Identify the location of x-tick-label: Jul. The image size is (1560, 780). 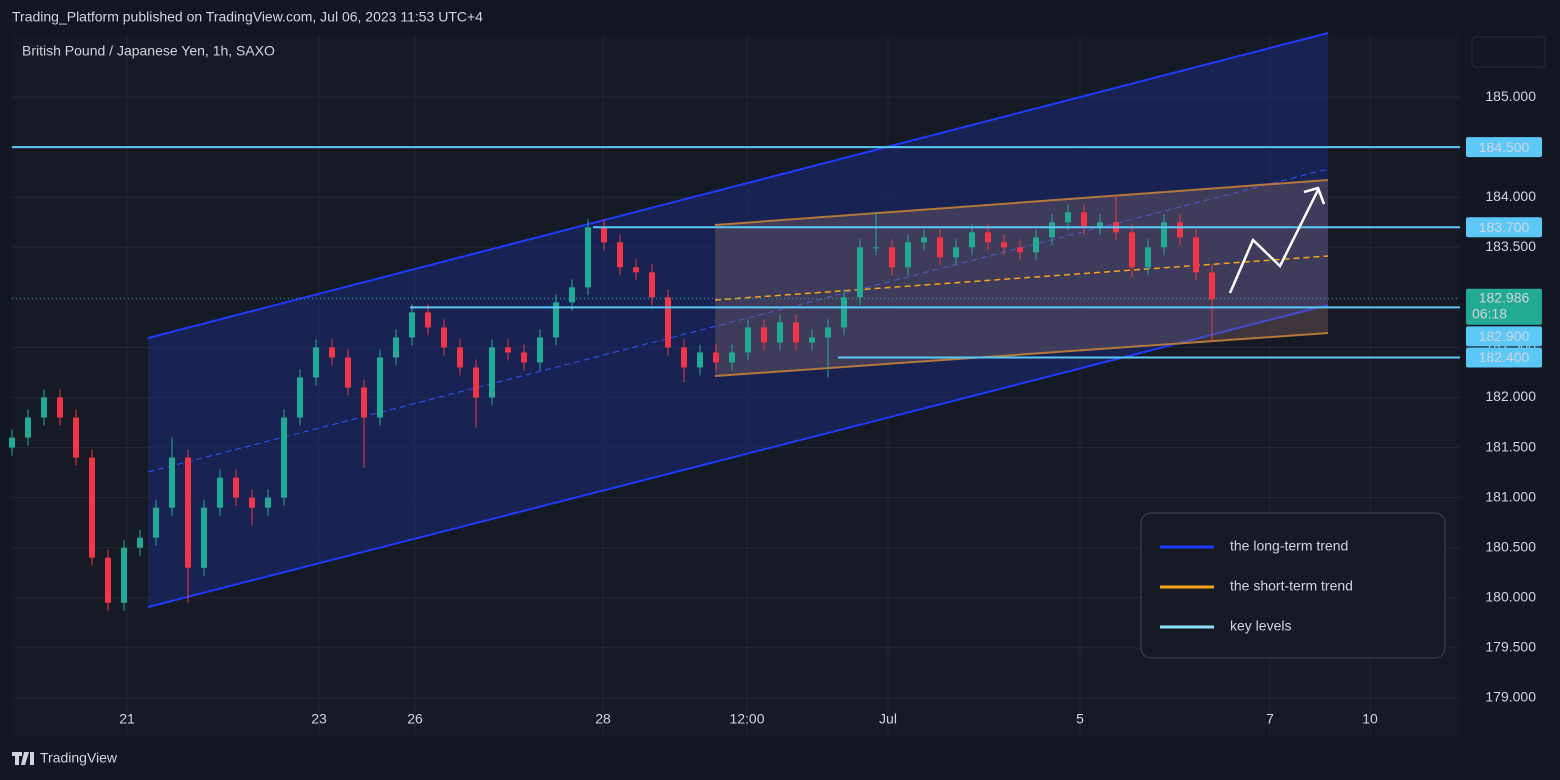
(888, 719).